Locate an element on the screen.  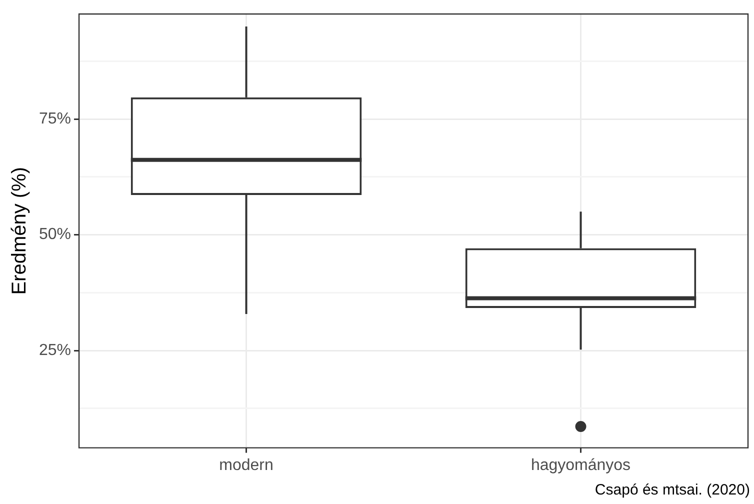
text: Csapó és mtsai. (2020) is located at coordinates (672, 490).